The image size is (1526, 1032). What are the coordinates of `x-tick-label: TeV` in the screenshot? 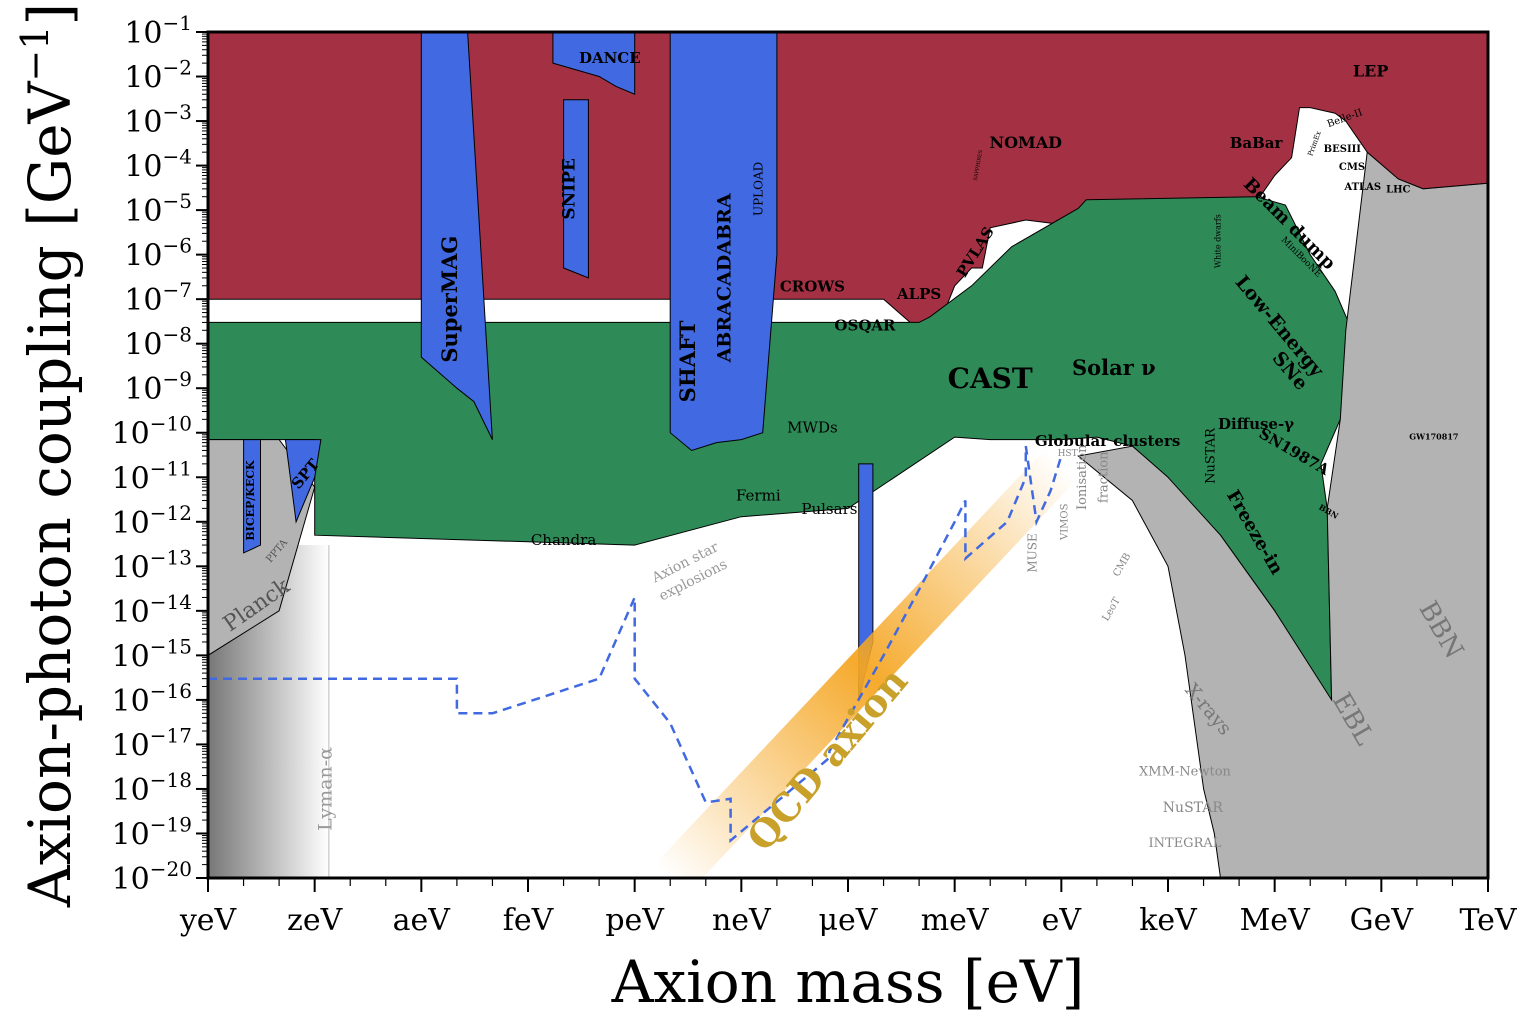 It's located at (1488, 920).